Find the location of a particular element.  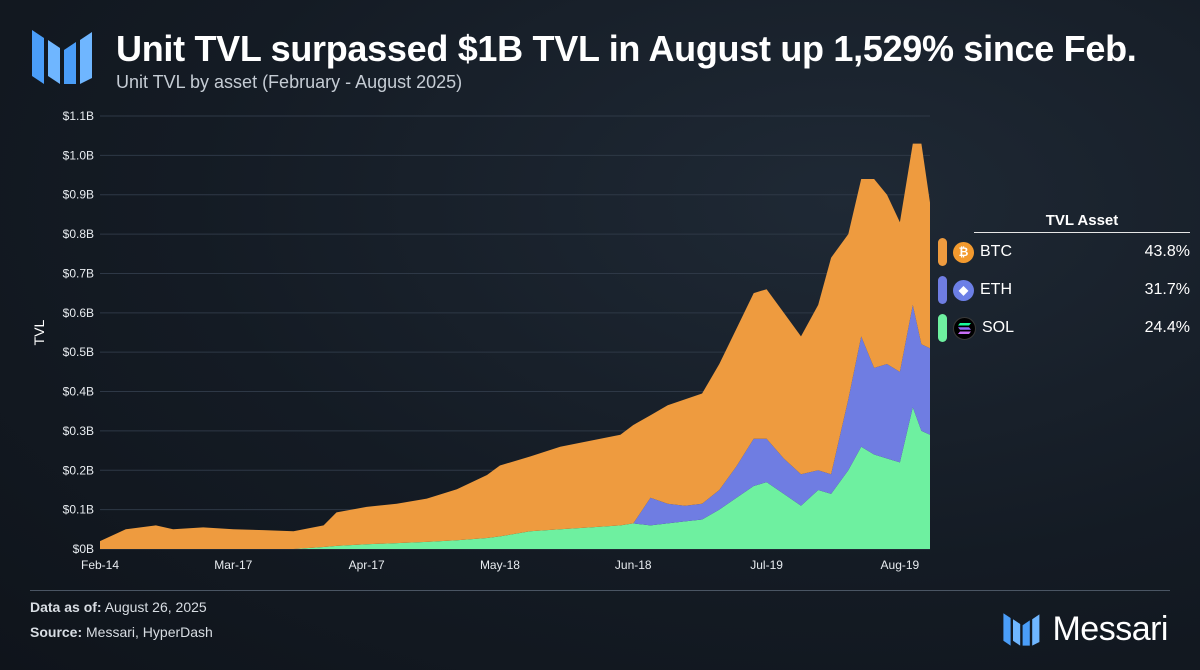

source-label: Source: is located at coordinates (56, 632).